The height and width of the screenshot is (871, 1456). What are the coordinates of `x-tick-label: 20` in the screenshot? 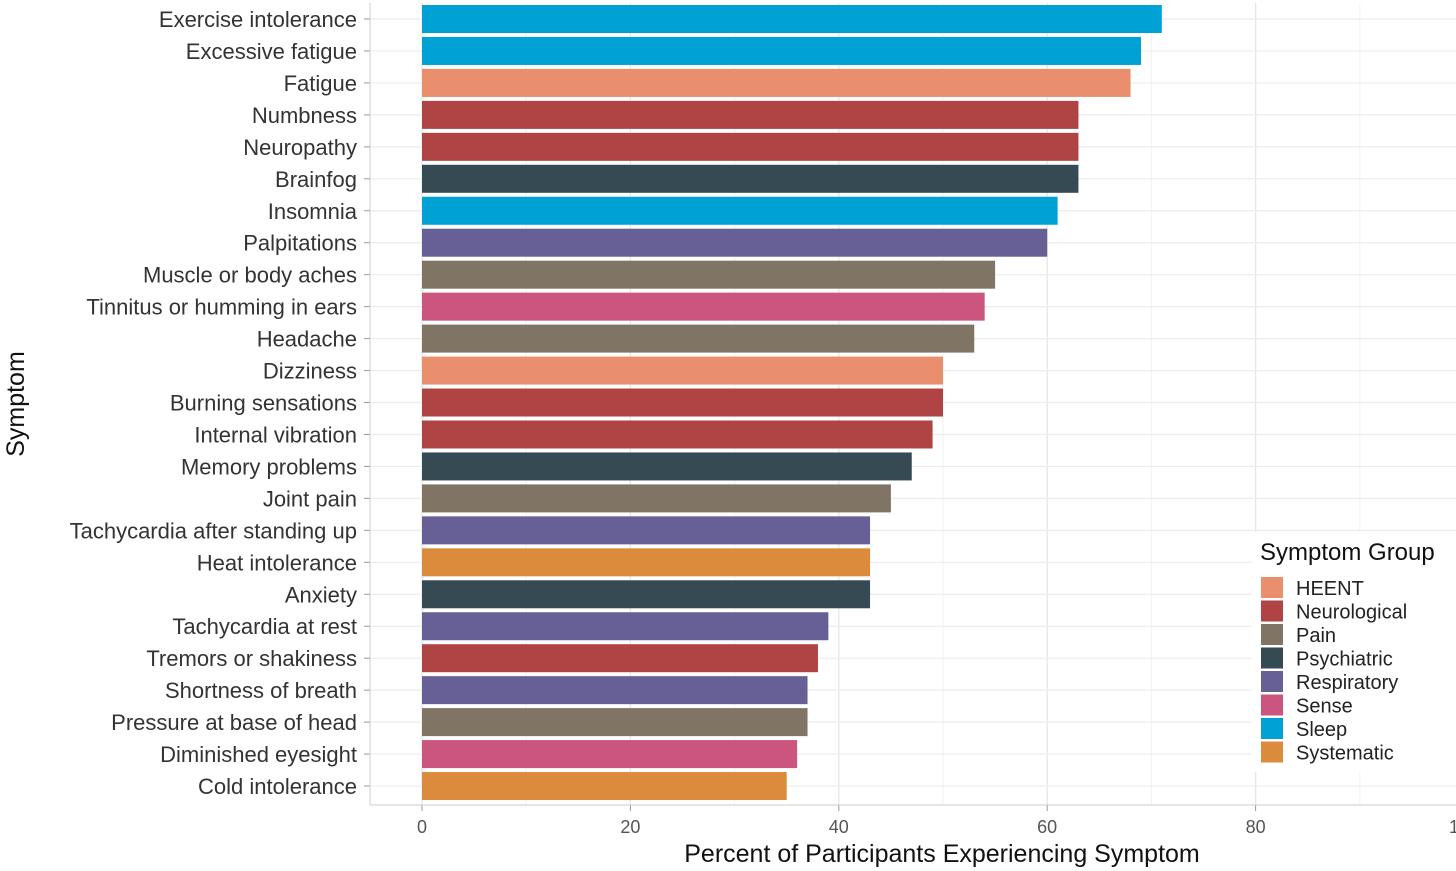 It's located at (630, 827).